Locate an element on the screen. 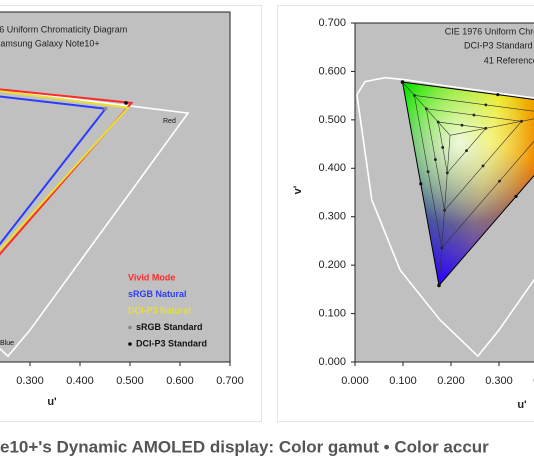 The width and height of the screenshot is (534, 462). legend-label: DCI-P3 Standard is located at coordinates (171, 343).